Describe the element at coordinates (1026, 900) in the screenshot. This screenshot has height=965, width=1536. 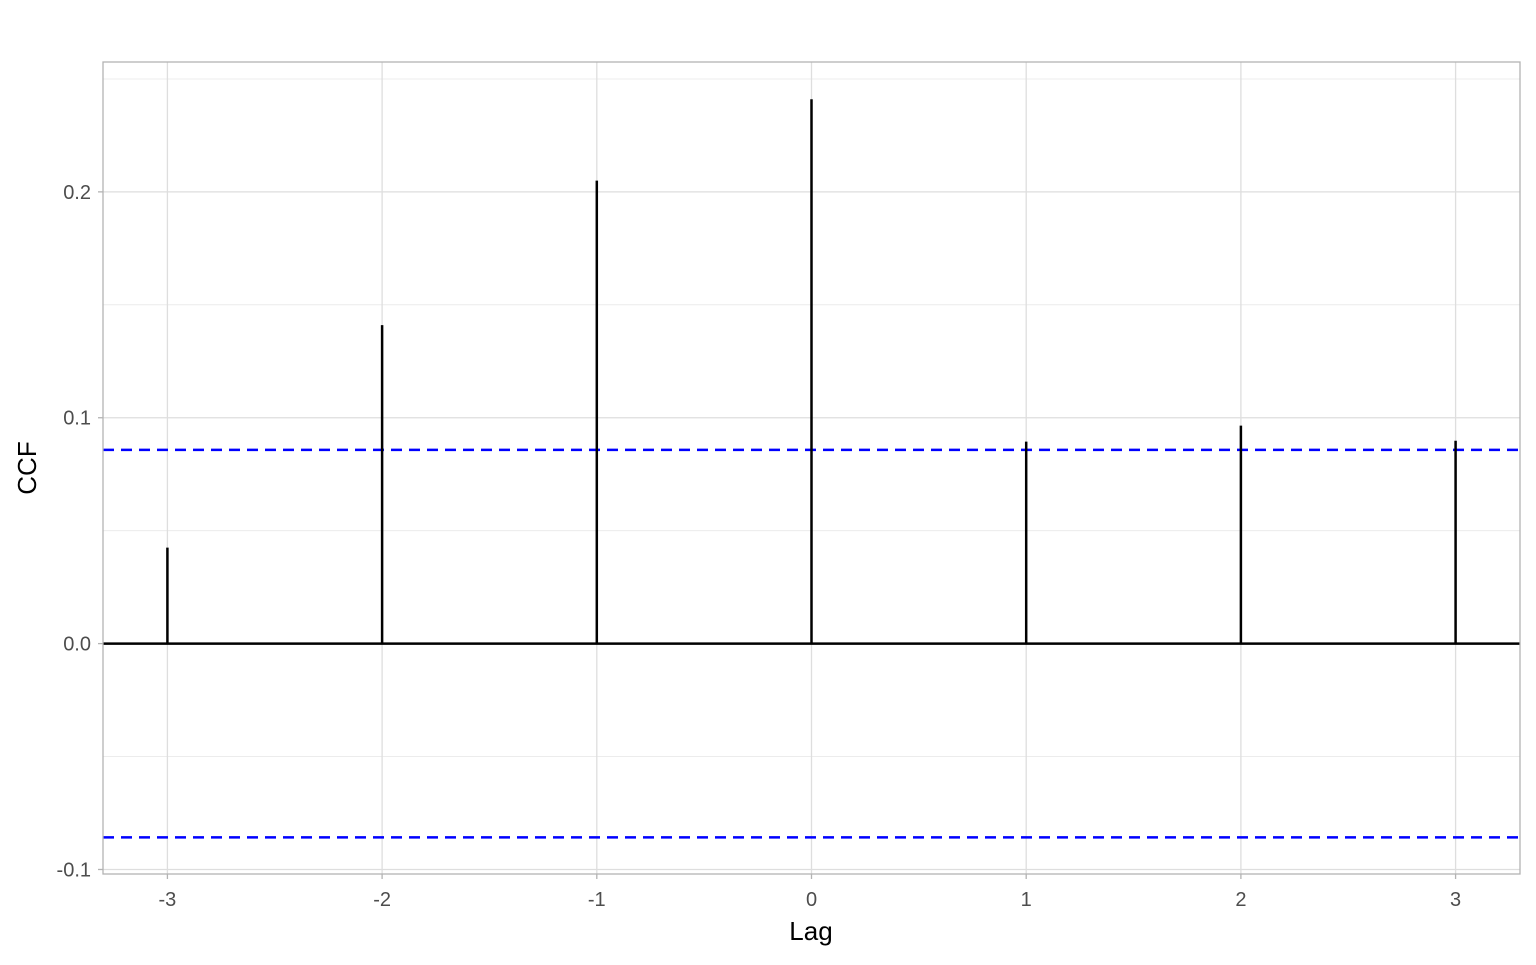
I see `x-tick-label: 1` at that location.